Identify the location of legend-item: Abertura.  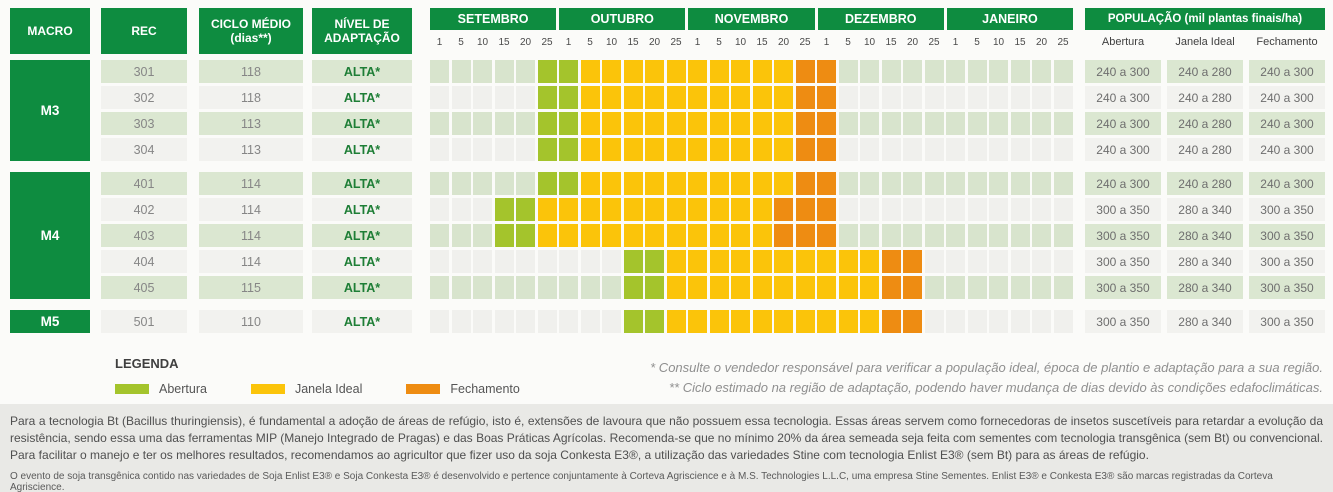
(161, 389).